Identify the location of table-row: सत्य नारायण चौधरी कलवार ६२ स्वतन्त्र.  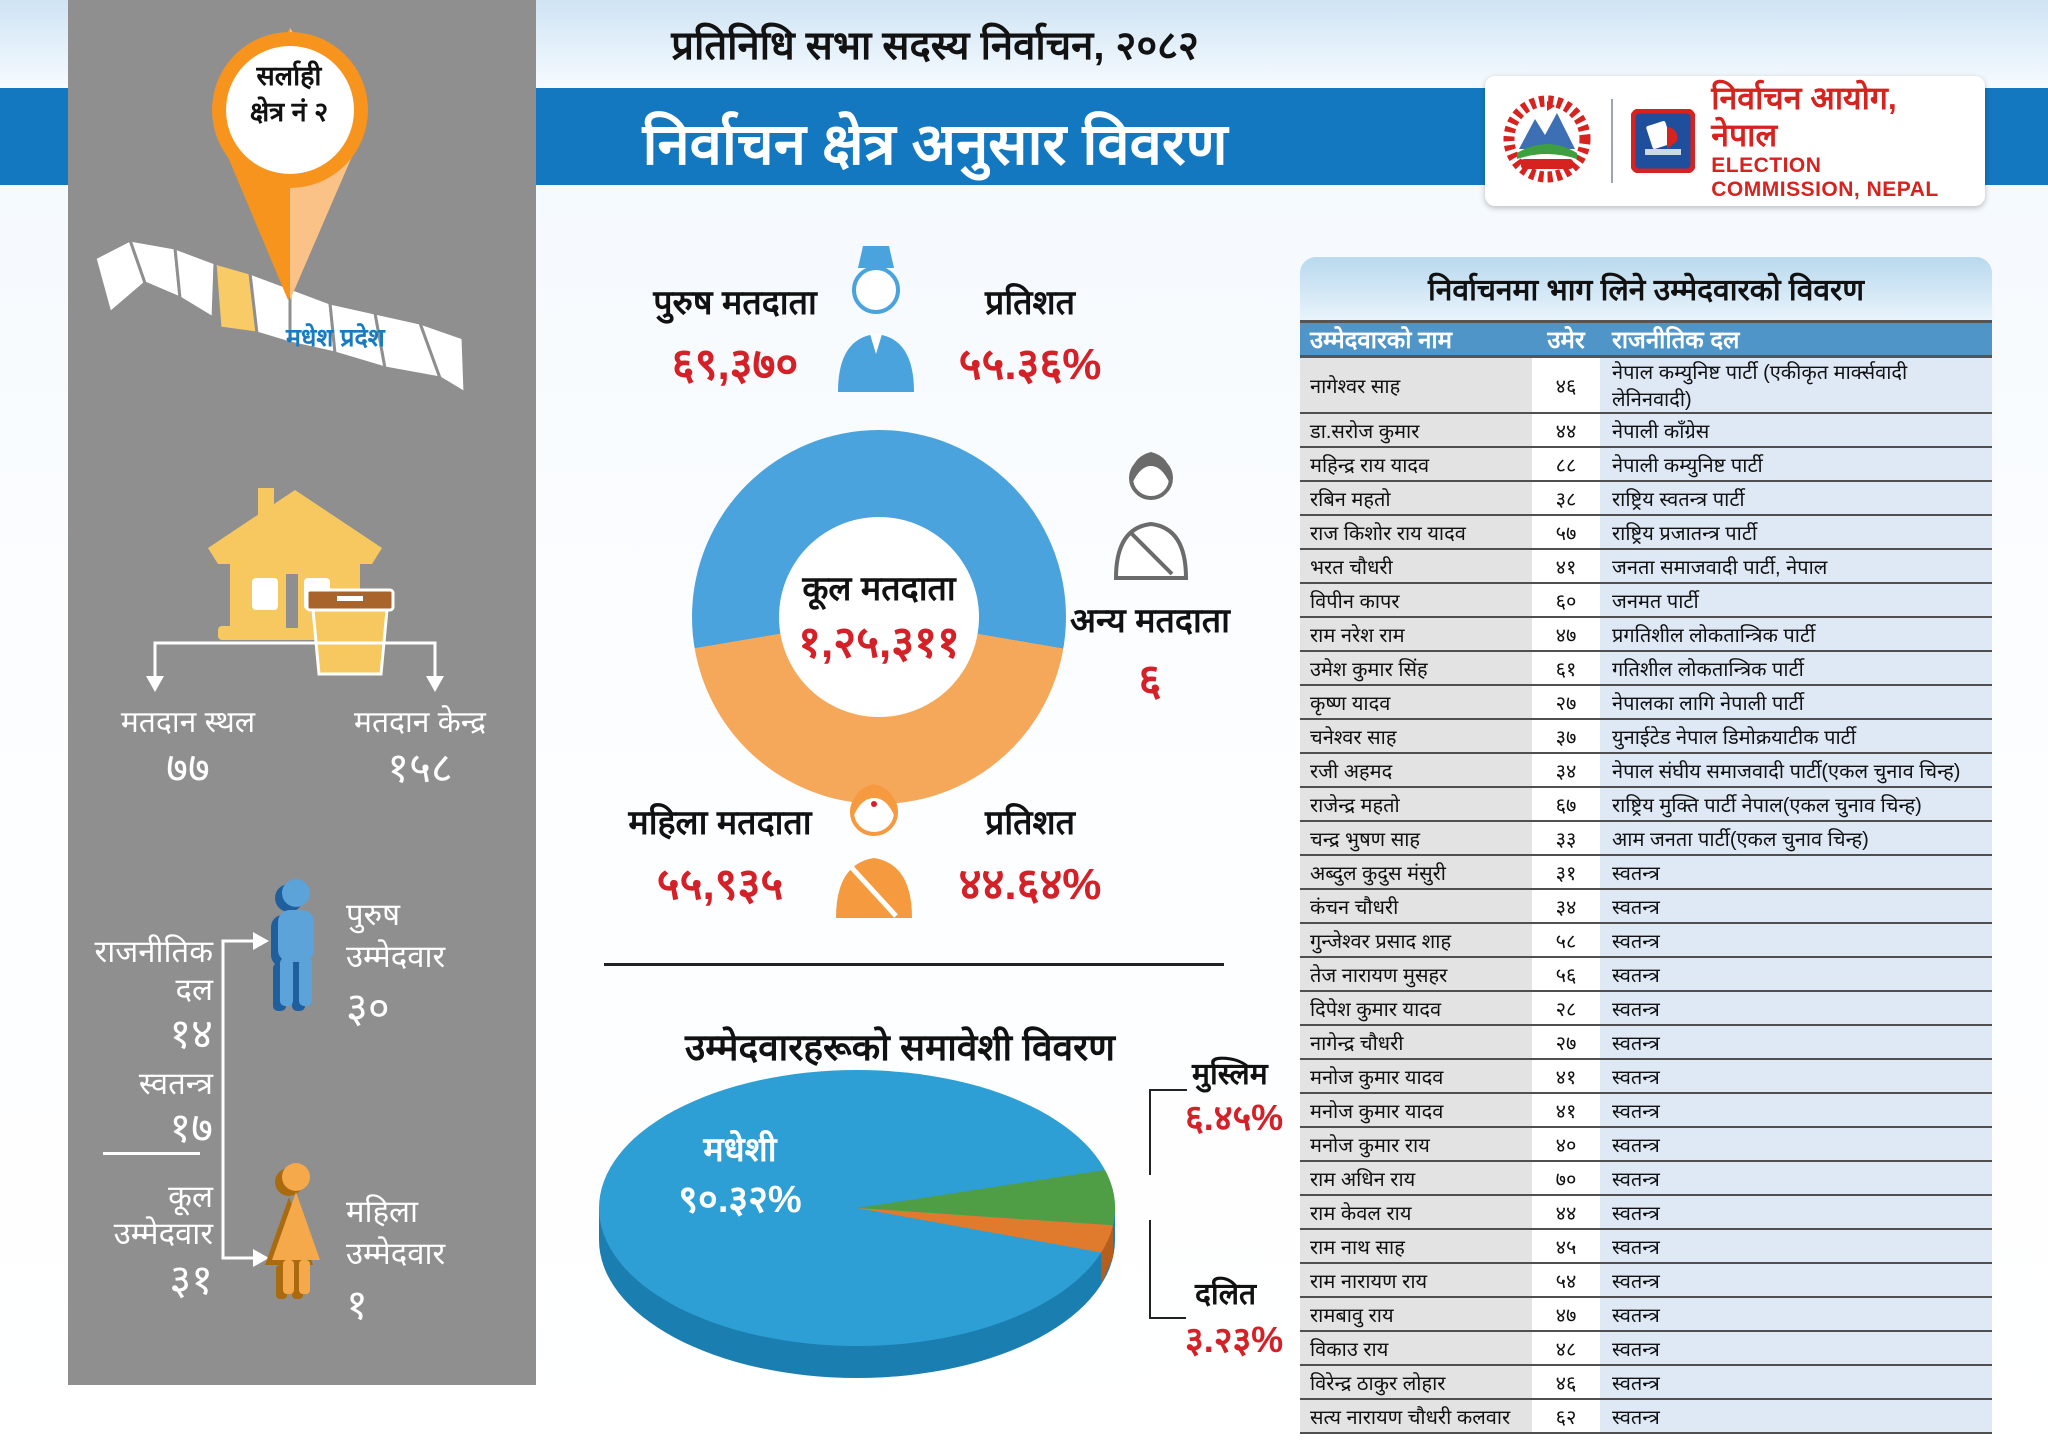
(1646, 1417).